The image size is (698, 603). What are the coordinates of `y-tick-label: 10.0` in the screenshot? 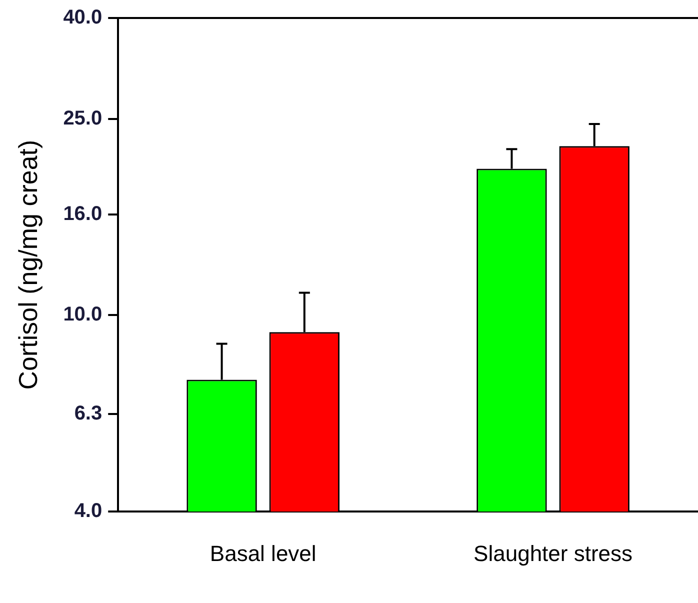 It's located at (82, 315).